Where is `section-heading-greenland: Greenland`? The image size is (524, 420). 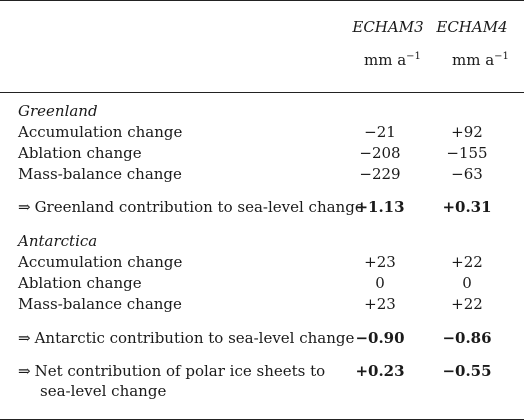
section-heading-greenland: Greenland is located at coordinates (58, 111).